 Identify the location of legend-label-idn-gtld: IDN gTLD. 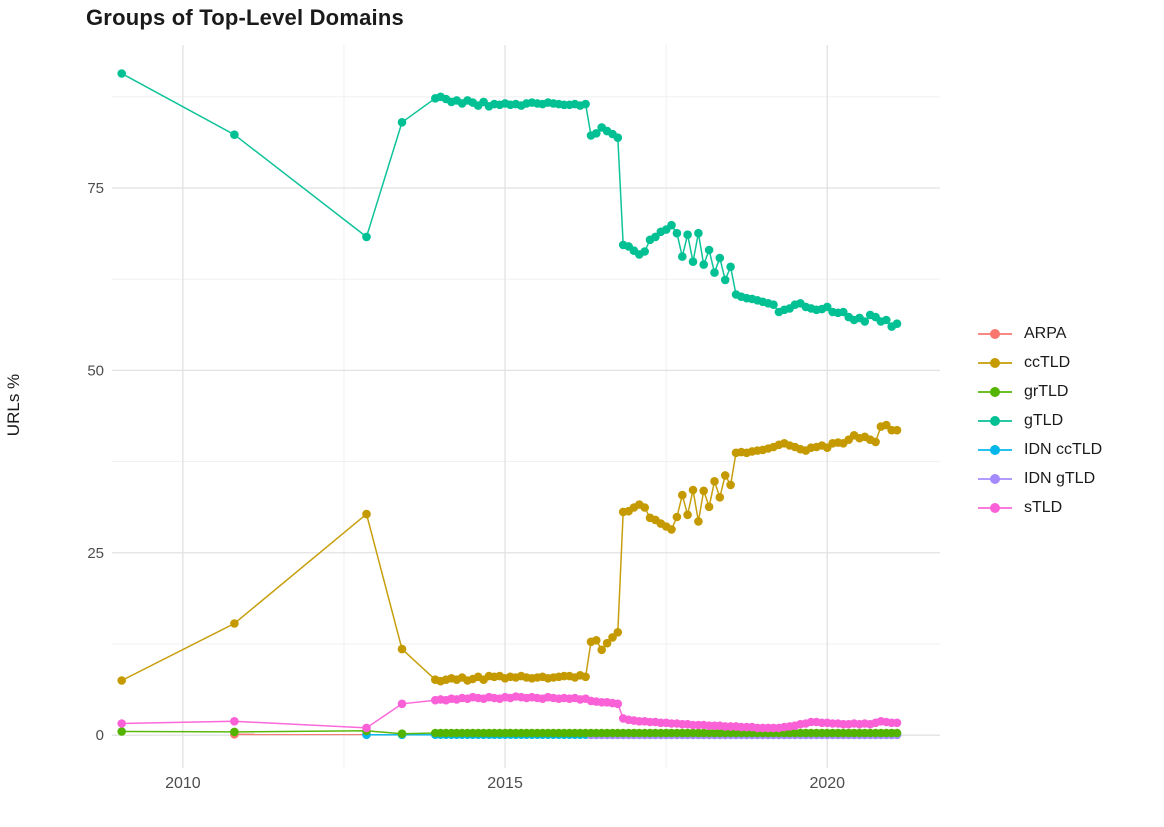
(1060, 478).